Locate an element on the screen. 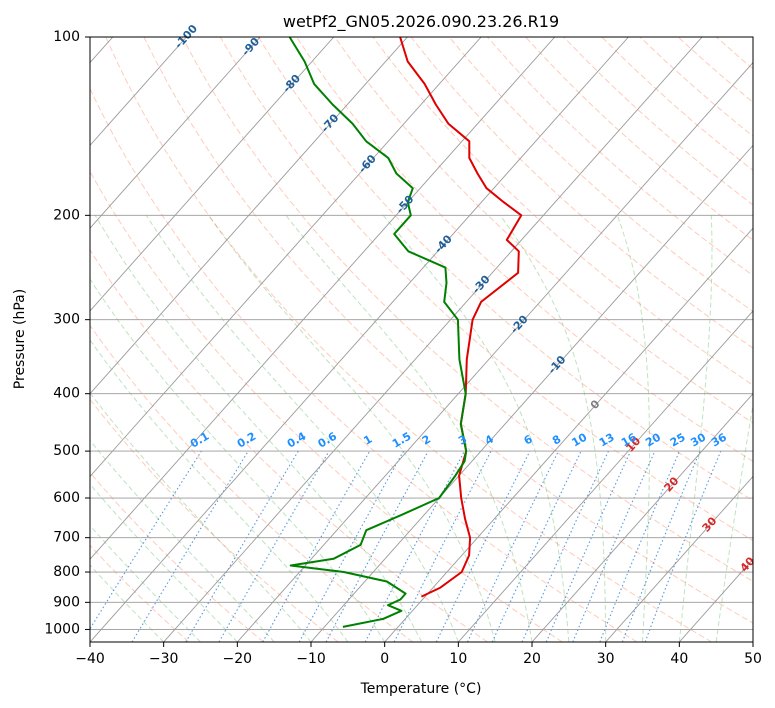  x-tick-label: 0 is located at coordinates (384, 659).